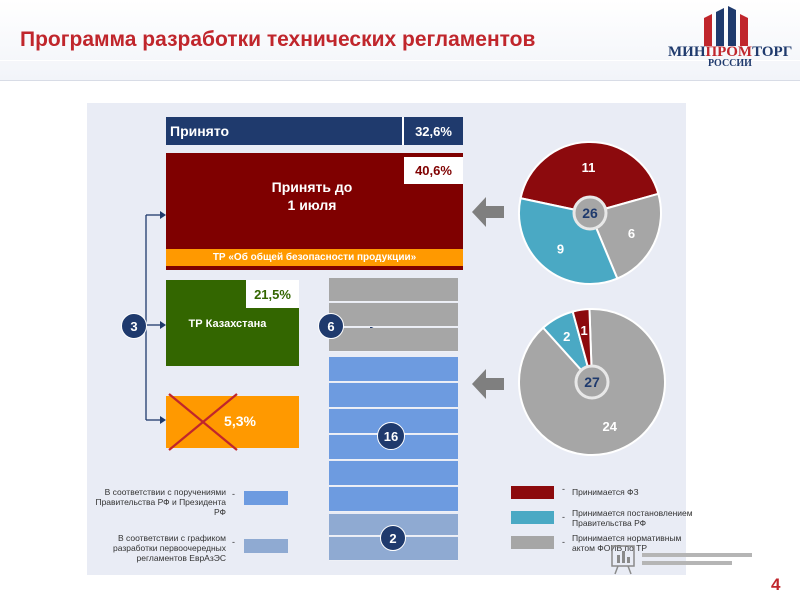 This screenshot has height=600, width=800. I want to click on pie-chart-bottom: 24 2 1 27, so click(592, 382).